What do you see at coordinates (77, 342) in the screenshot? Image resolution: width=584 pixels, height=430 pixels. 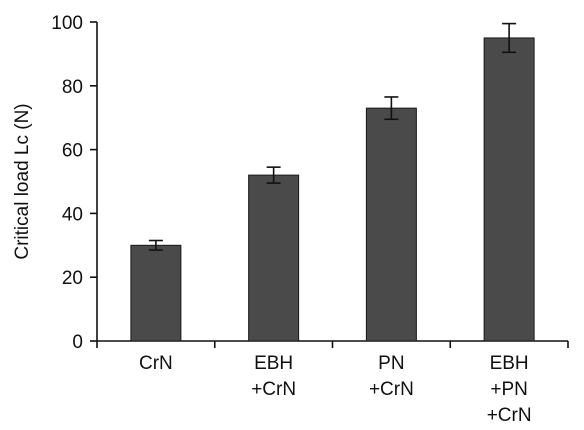 I see `y-tick-label: 0` at bounding box center [77, 342].